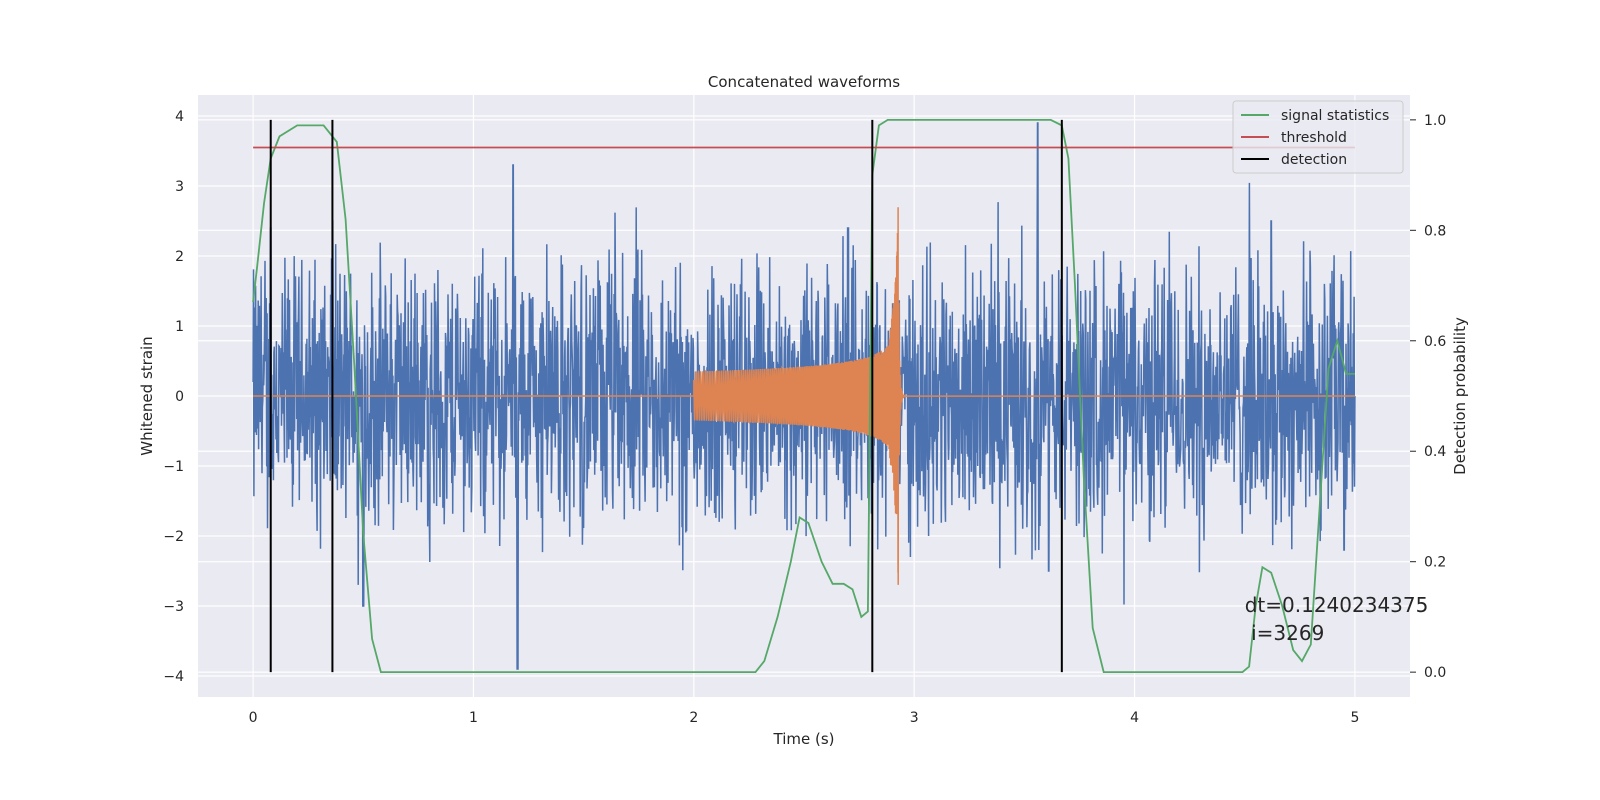  Describe the element at coordinates (1314, 138) in the screenshot. I see `legend-label: threshold` at that location.